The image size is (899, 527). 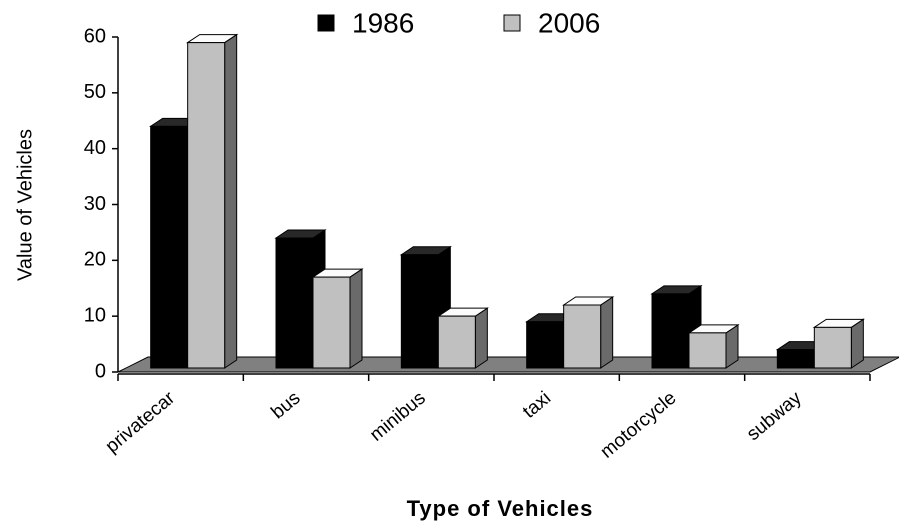 What do you see at coordinates (100, 371) in the screenshot?
I see `y-tick-label: 0` at bounding box center [100, 371].